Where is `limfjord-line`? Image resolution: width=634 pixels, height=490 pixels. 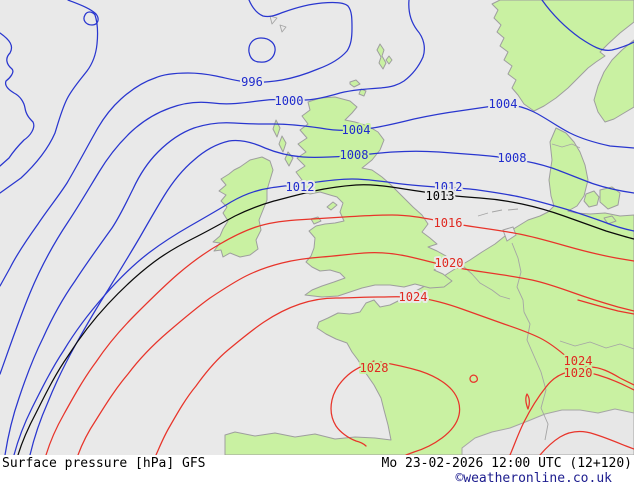 limfjord-line is located at coordinates (566, 146).